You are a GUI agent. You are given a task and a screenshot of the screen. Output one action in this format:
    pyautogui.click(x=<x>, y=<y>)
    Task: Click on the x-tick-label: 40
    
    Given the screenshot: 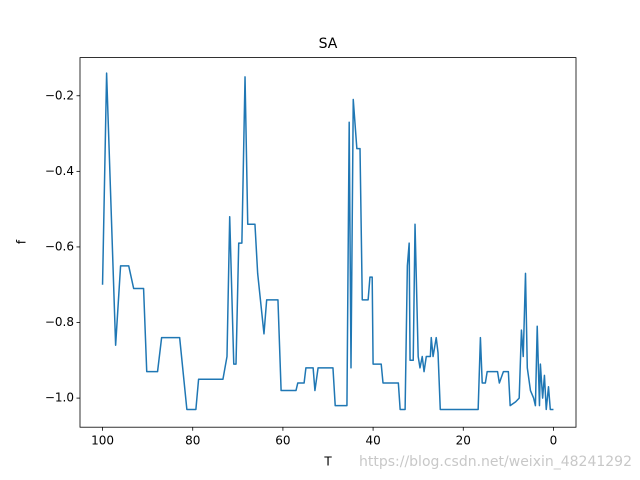 What is the action you would take?
    pyautogui.click(x=372, y=441)
    